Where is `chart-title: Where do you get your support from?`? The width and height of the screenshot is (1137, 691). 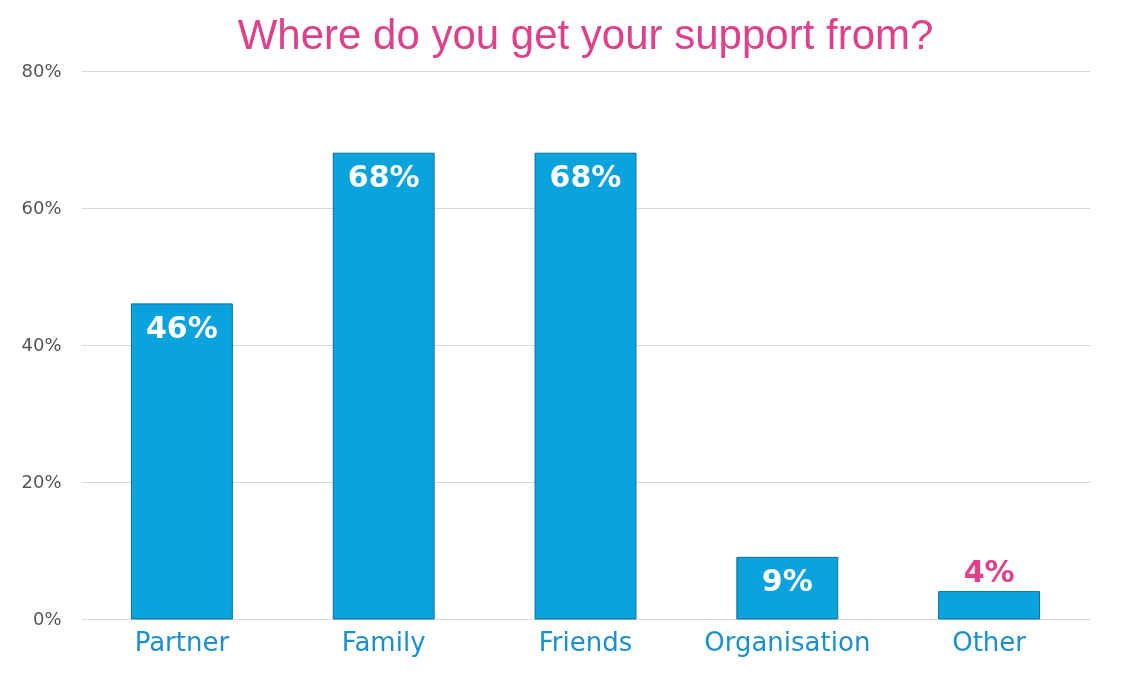
chart-title: Where do you get your support from? is located at coordinates (585, 34).